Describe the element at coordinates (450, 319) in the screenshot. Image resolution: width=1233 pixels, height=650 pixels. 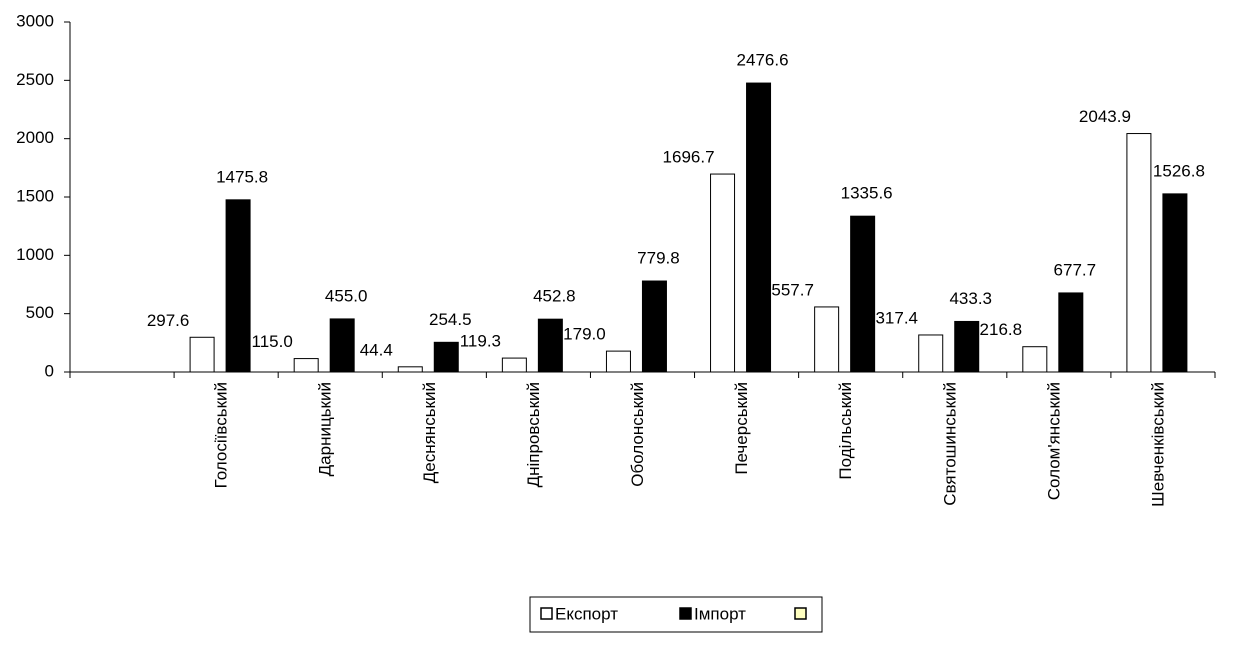
I see `data-label: 254.5` at that location.